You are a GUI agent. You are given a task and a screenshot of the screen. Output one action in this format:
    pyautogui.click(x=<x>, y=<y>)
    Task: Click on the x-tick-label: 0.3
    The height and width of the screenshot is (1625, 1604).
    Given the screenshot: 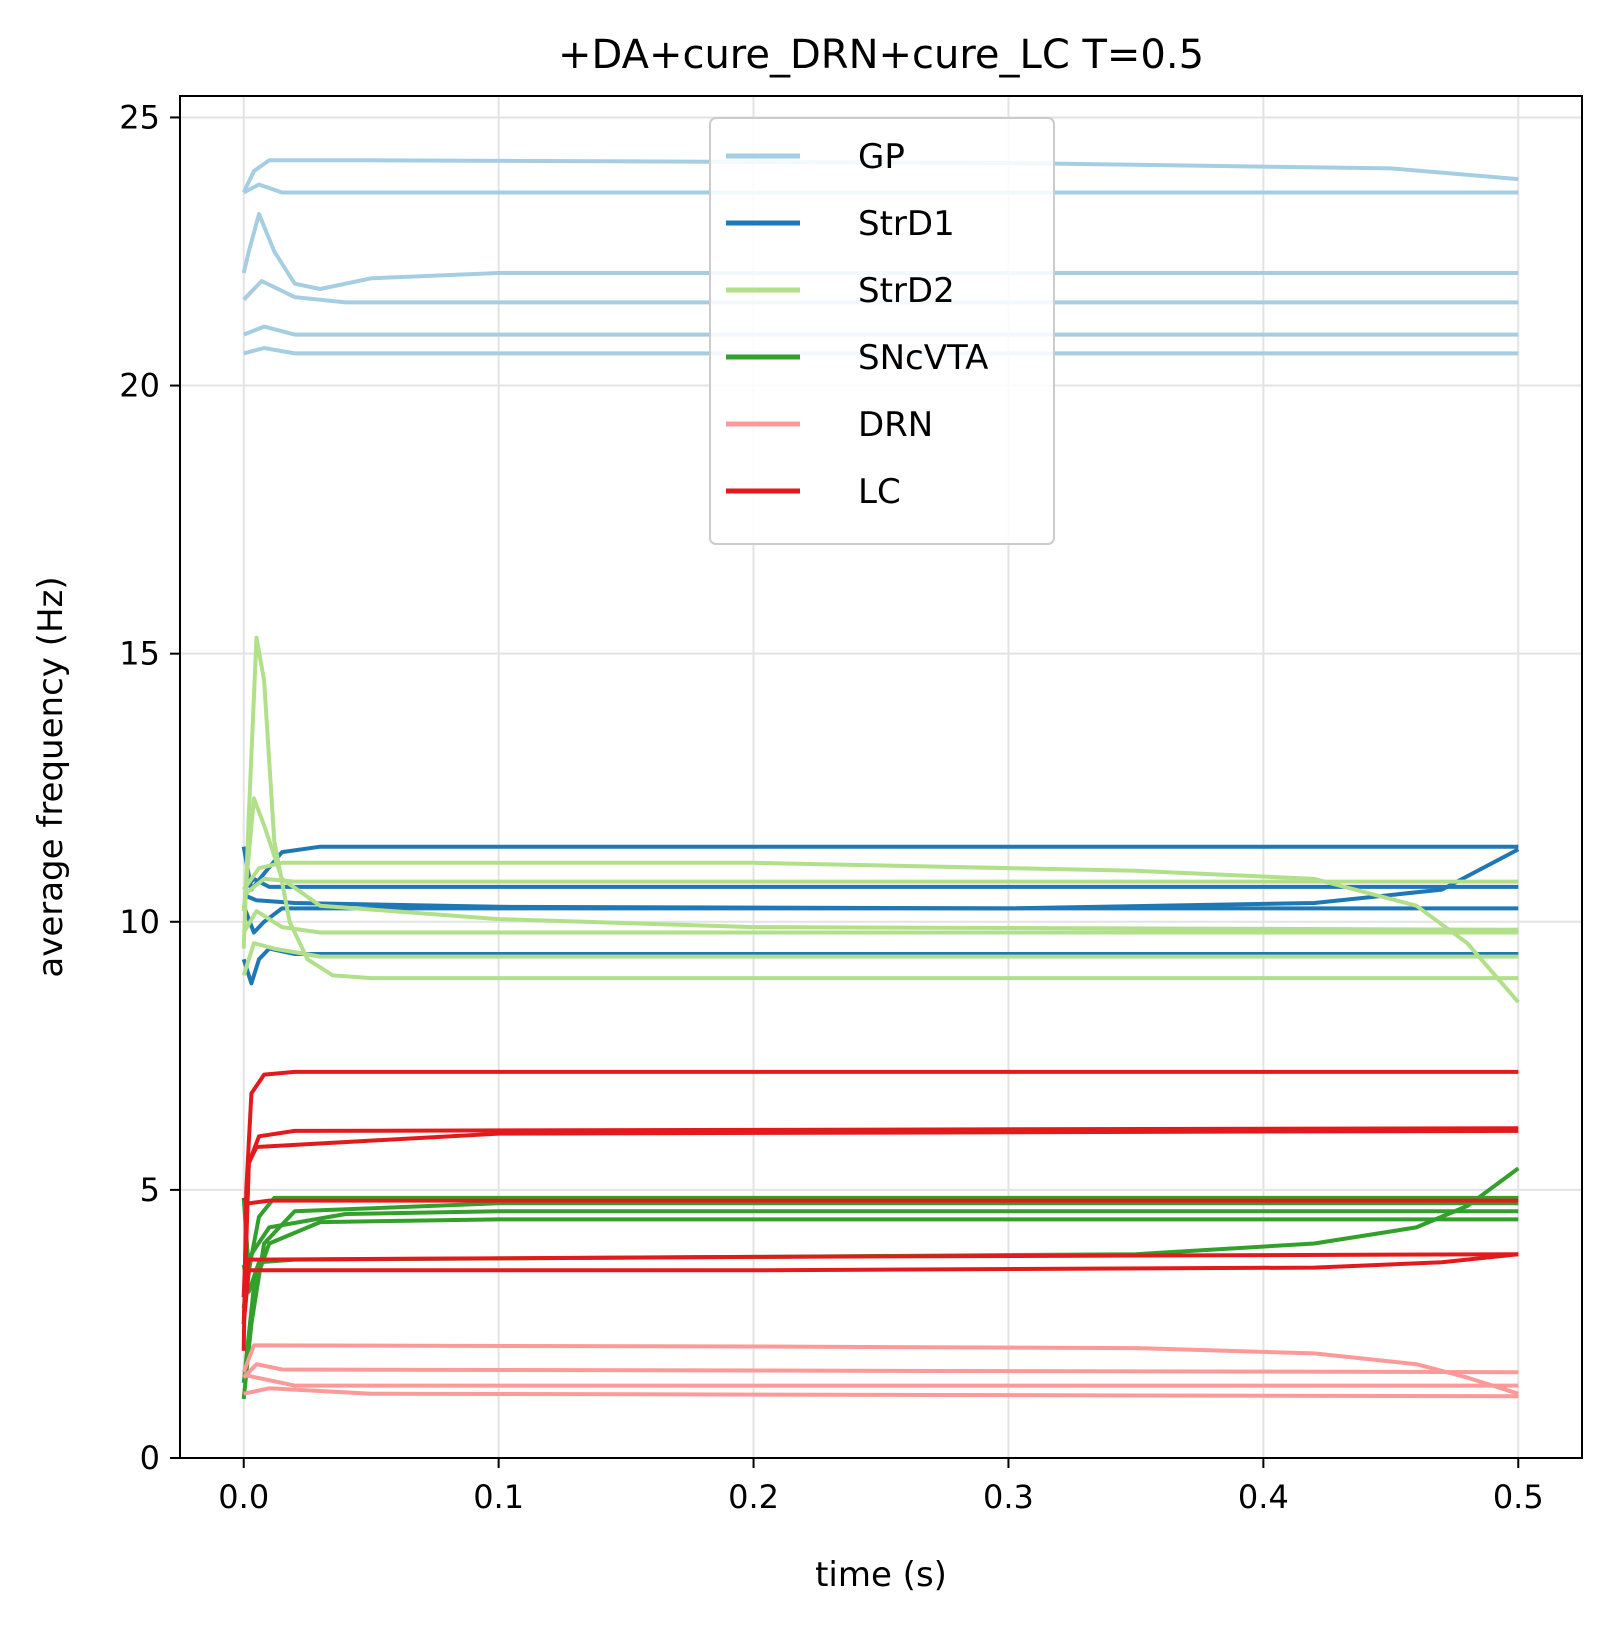 What is the action you would take?
    pyautogui.click(x=1008, y=1497)
    